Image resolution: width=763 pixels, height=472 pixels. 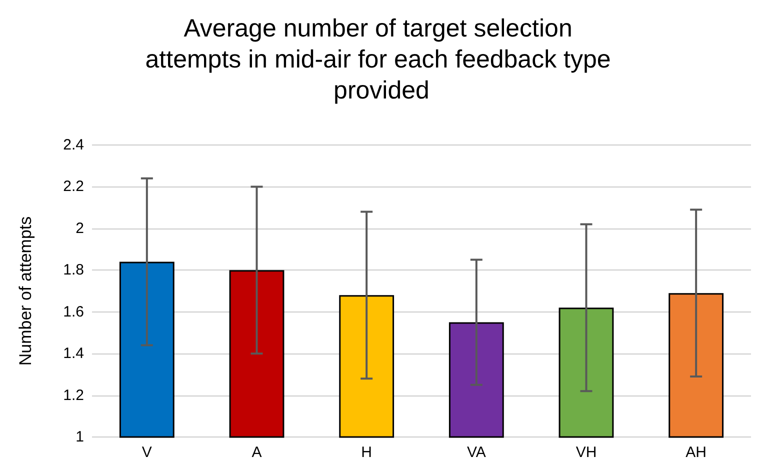 I want to click on y-tick-label: 2.4, so click(x=73, y=145).